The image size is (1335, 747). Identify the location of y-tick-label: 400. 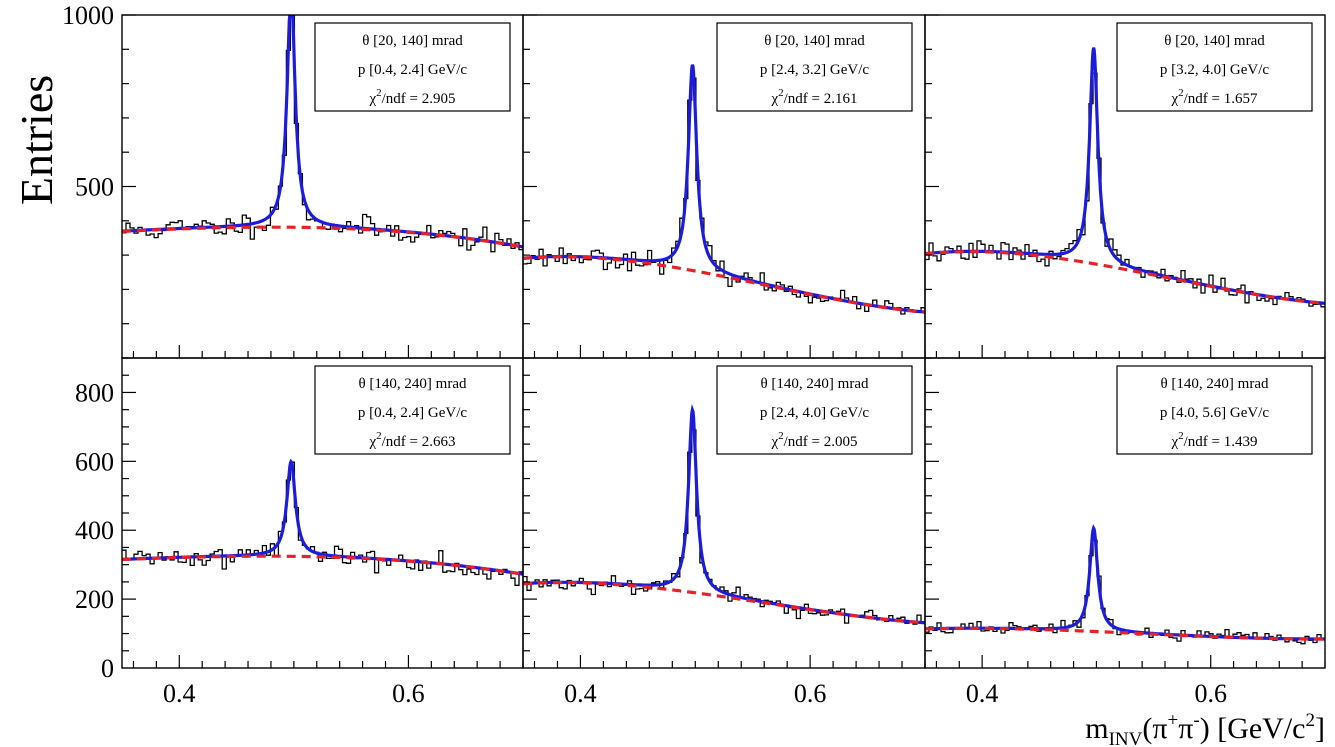
(94, 530).